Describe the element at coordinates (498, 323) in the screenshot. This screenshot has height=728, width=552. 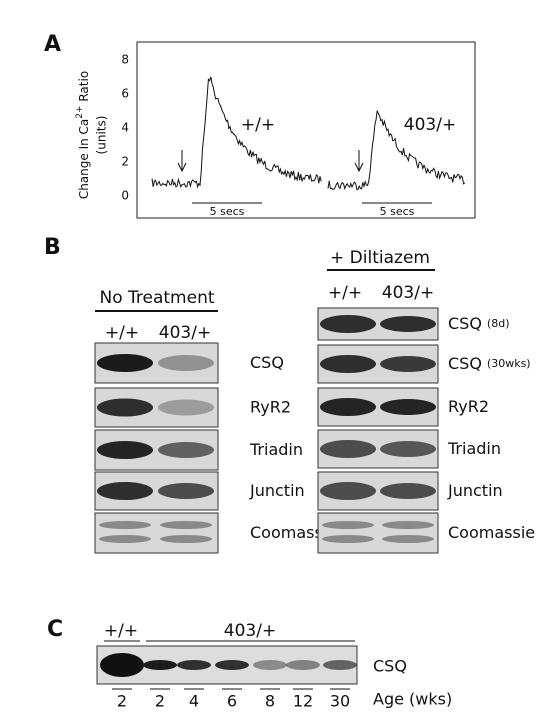
I see `row-note: (8d)` at that location.